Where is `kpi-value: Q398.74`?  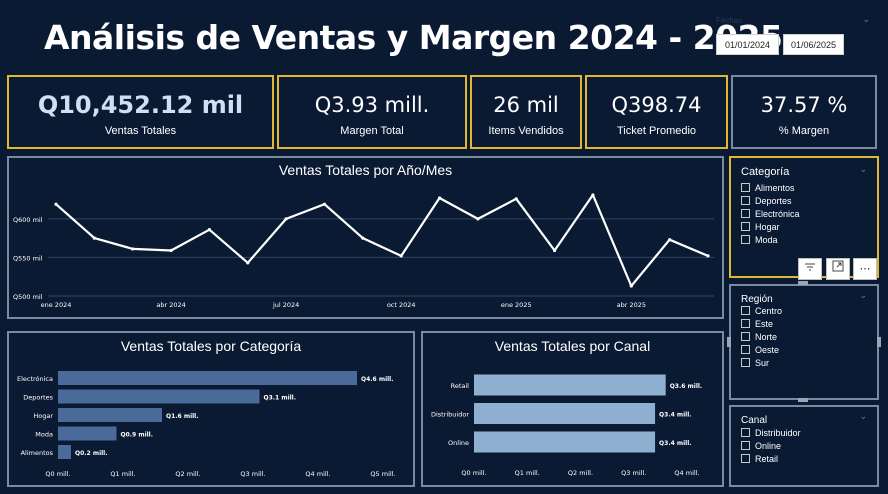 kpi-value: Q398.74 is located at coordinates (656, 105).